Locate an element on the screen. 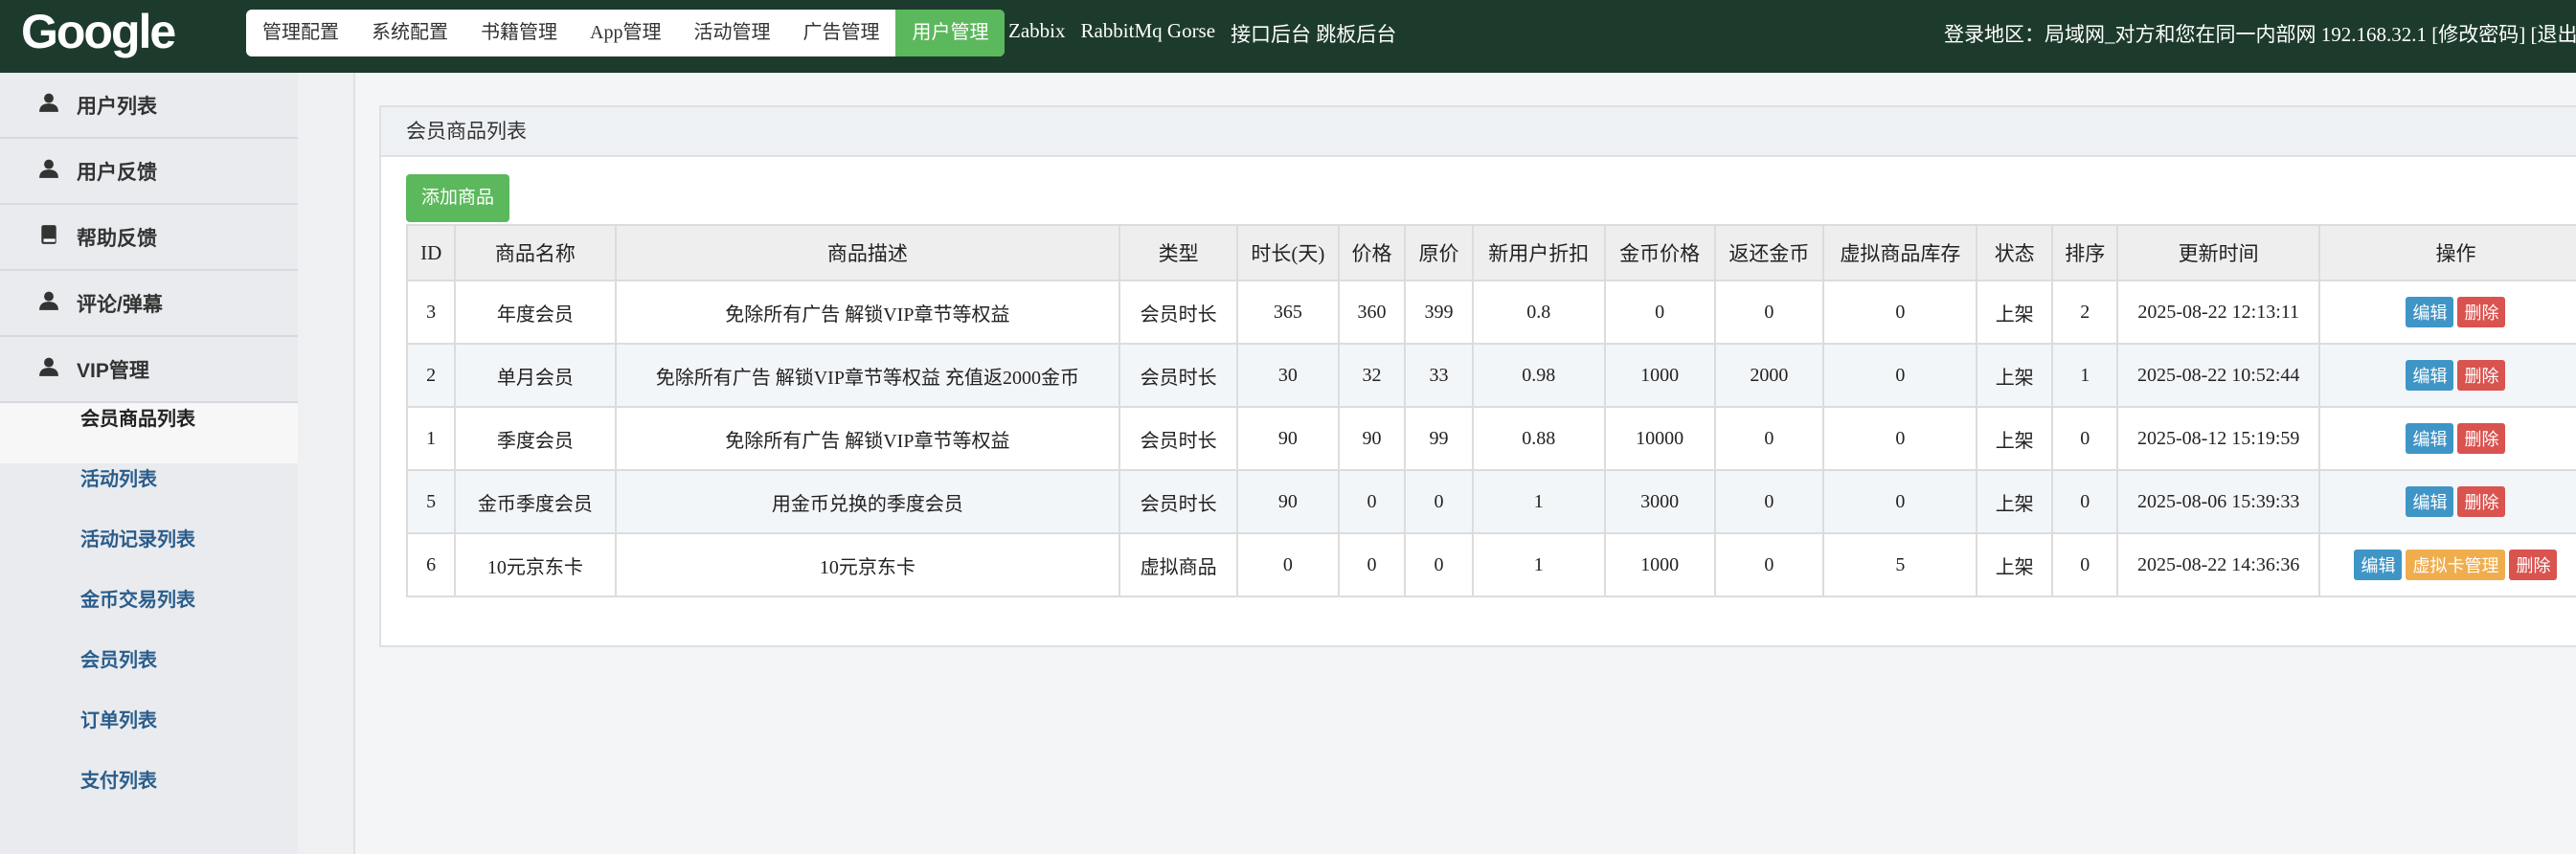 This screenshot has width=2576, height=854. table-header: 价格 is located at coordinates (1372, 253).